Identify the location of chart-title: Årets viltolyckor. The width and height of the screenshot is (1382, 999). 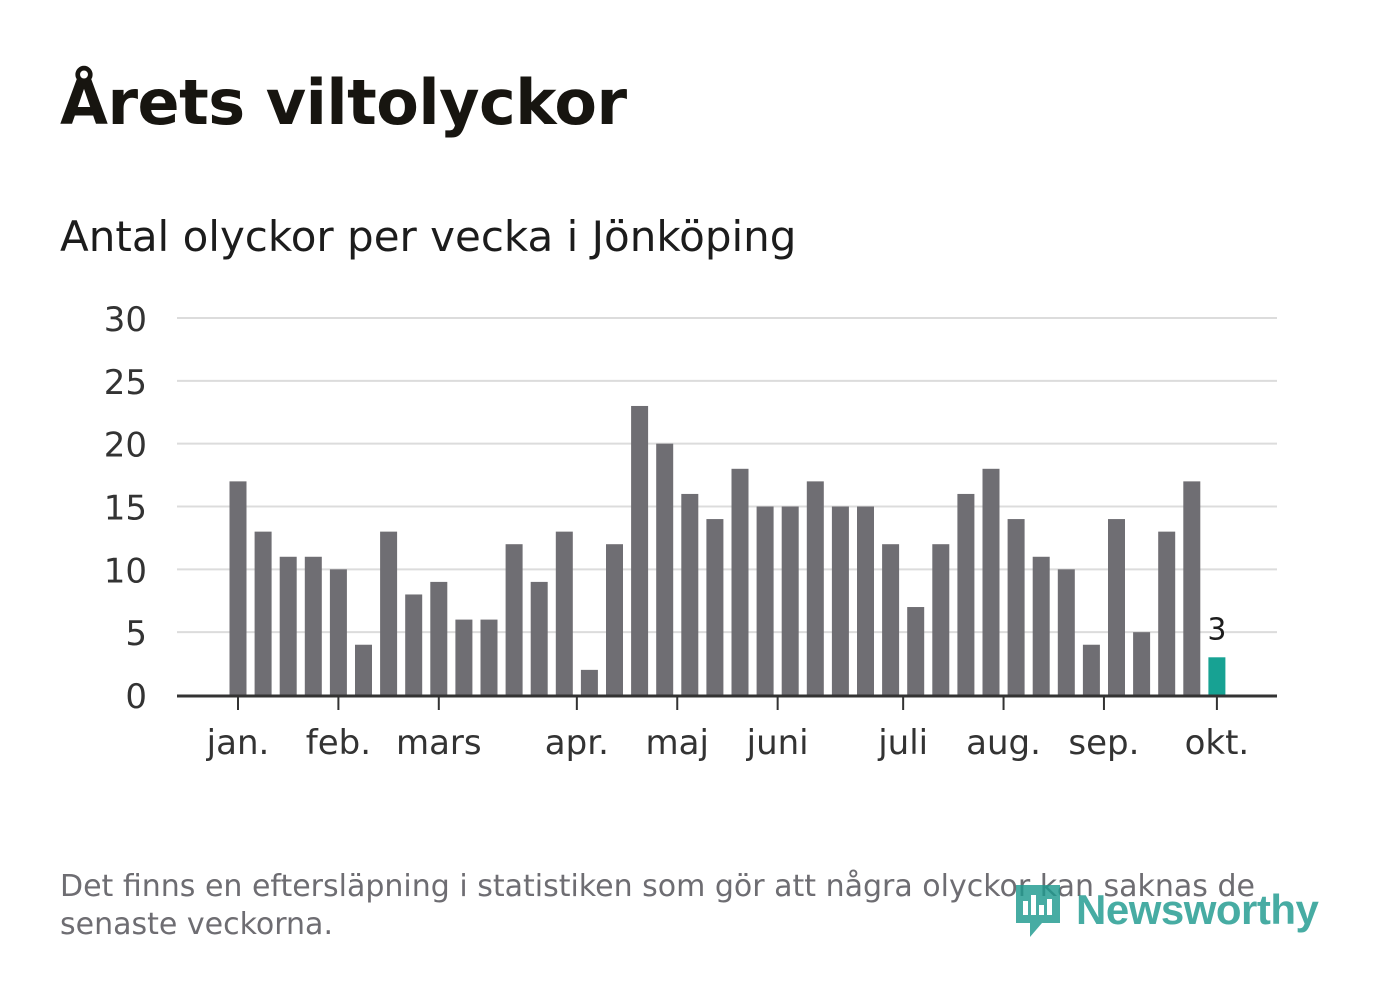
(343, 102).